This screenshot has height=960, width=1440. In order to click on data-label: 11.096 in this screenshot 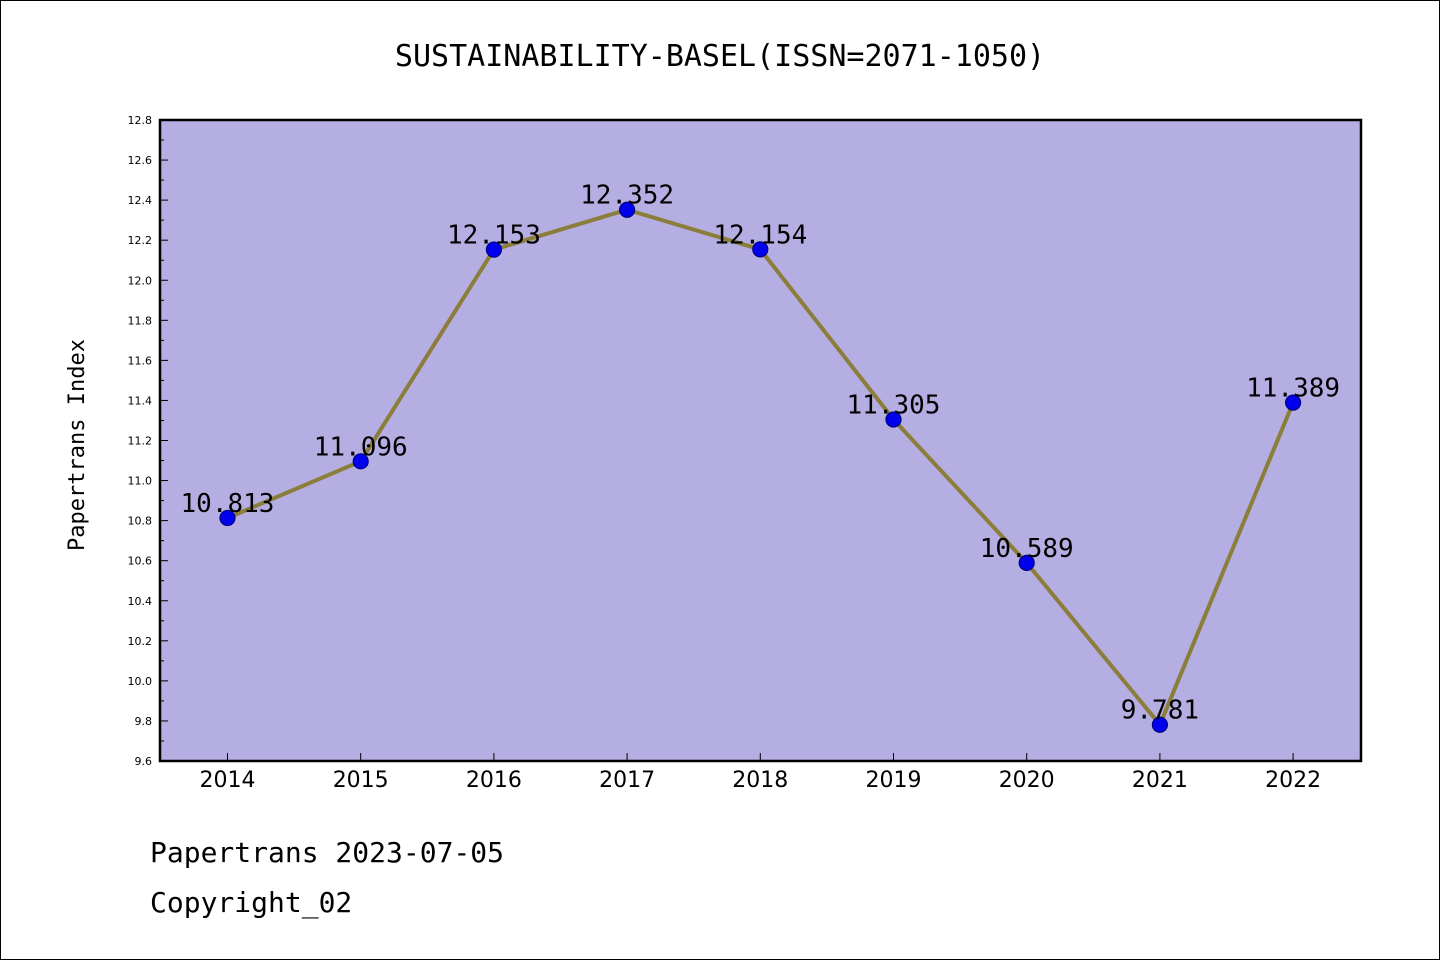, I will do `click(361, 447)`.